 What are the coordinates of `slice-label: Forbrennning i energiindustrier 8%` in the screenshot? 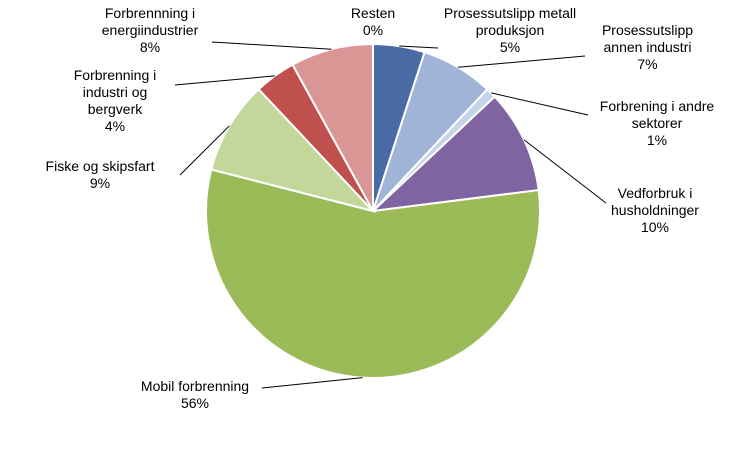 It's located at (150, 30).